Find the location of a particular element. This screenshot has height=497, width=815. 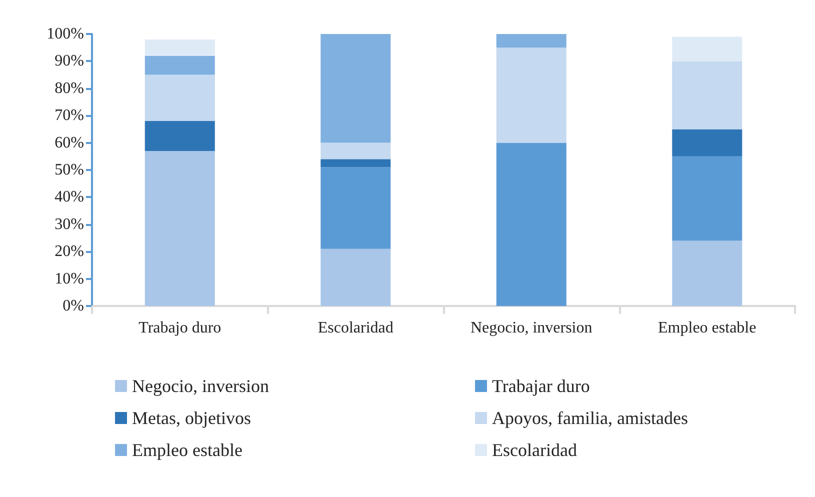

y-tick-label: 30% is located at coordinates (69, 224).